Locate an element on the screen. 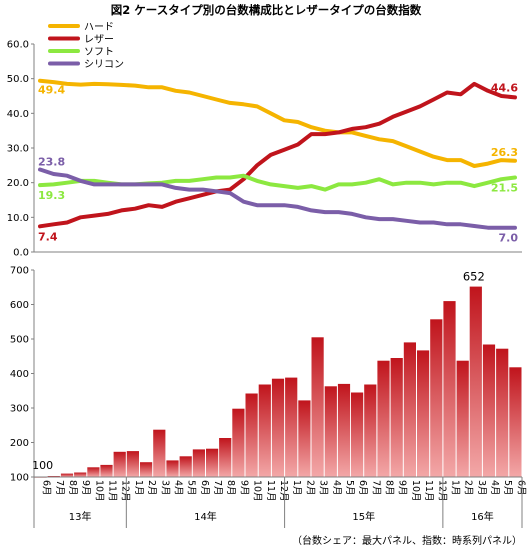 This screenshot has width=532, height=549. legend-label: レザー is located at coordinates (99, 40).